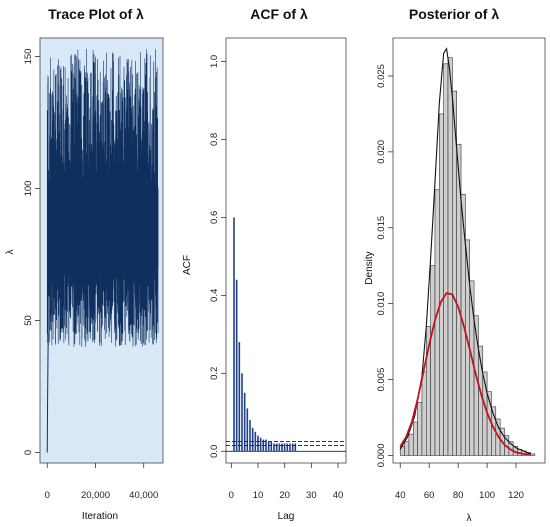 Image resolution: width=550 pixels, height=527 pixels. What do you see at coordinates (143, 495) in the screenshot?
I see `trace-x-tick-label: 40,000` at bounding box center [143, 495].